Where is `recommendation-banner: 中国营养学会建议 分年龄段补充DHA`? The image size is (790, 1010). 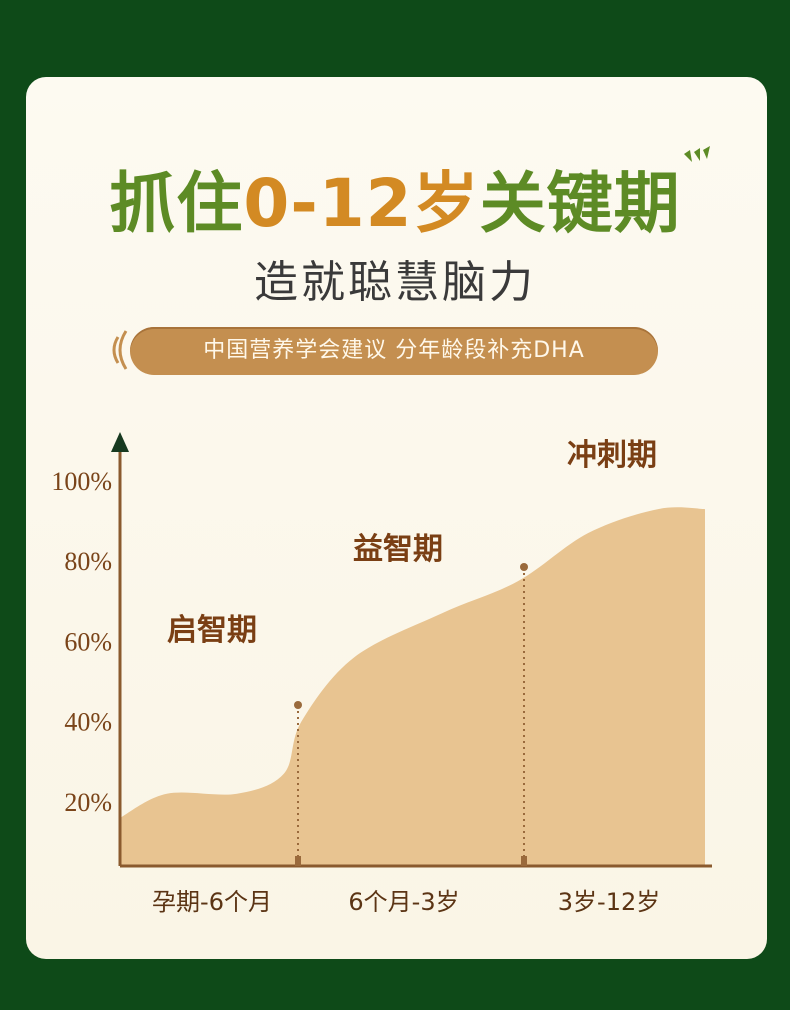
recommendation-banner: 中国营养学会建议 分年龄段补充DHA is located at coordinates (394, 351).